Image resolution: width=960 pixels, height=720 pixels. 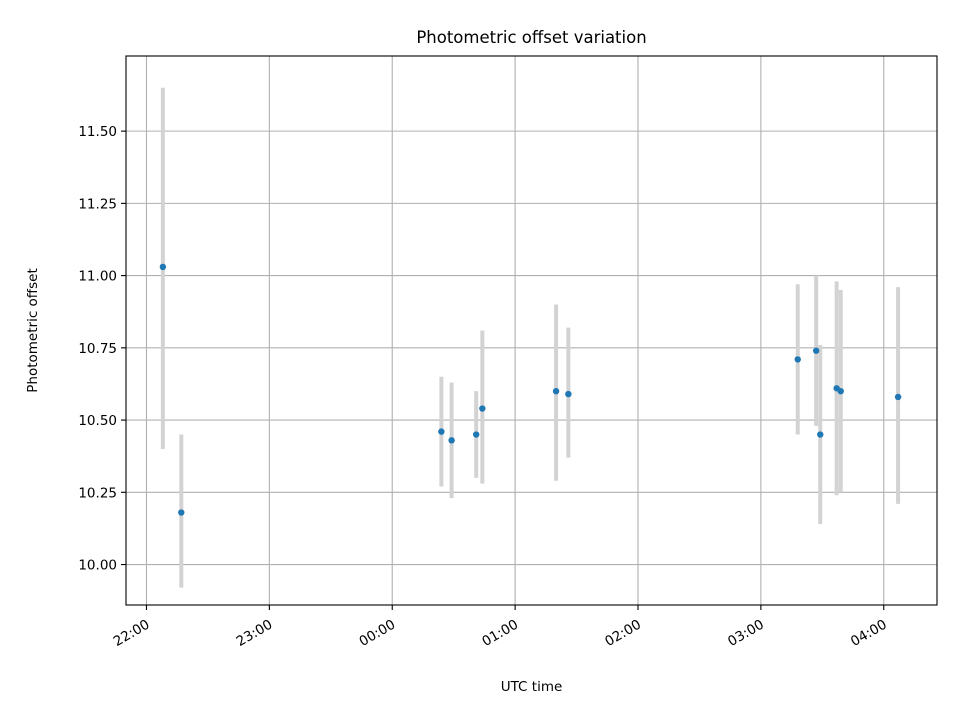 I want to click on y-tick-label: 11.50, so click(x=97, y=132).